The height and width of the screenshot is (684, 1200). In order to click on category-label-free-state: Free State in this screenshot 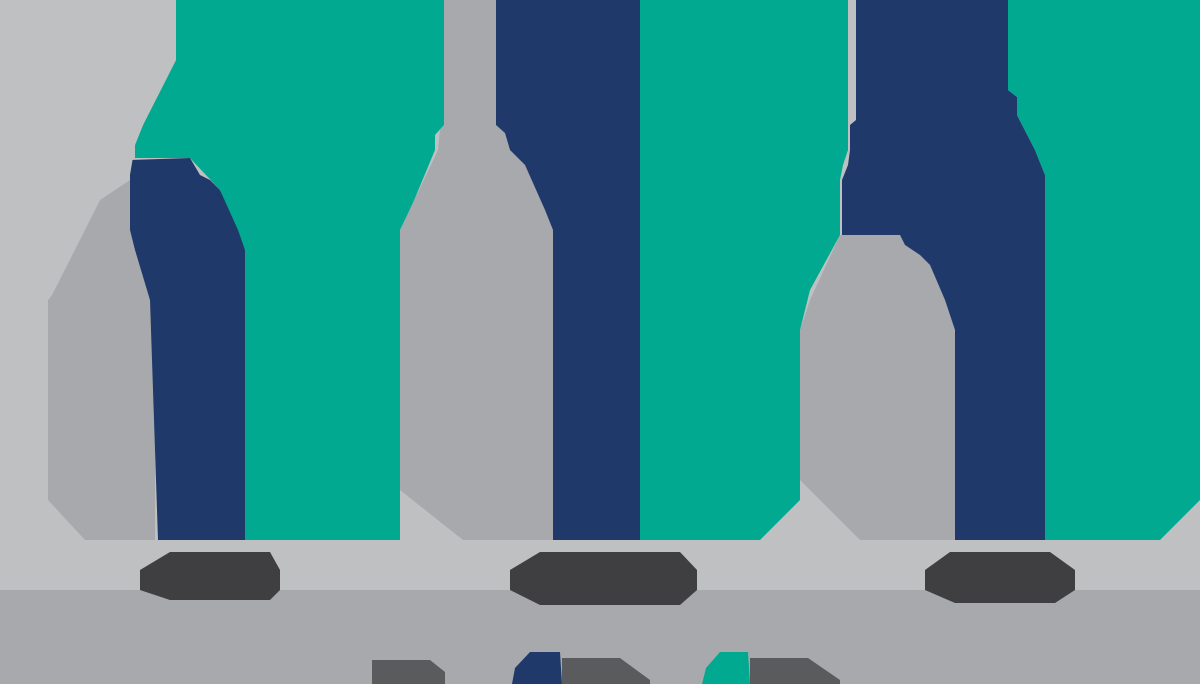, I will do `click(210, 575)`.